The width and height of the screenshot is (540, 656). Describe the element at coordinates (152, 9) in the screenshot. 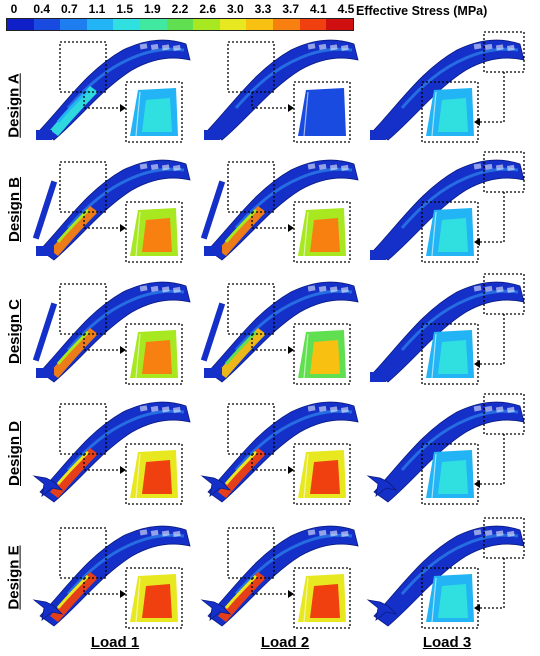

I see `legend-tick-label: 1.9` at that location.